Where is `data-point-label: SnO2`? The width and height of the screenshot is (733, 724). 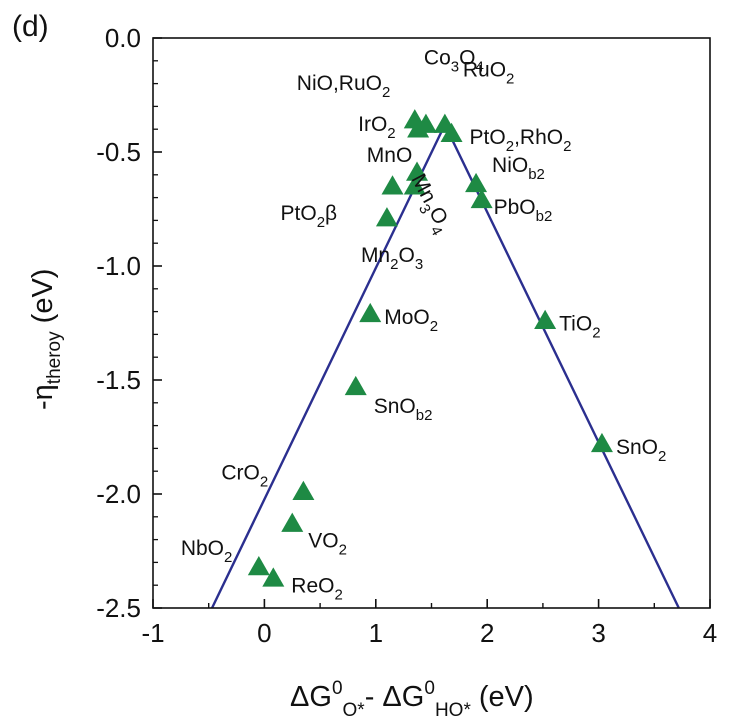 data-point-label: SnO2 is located at coordinates (641, 450).